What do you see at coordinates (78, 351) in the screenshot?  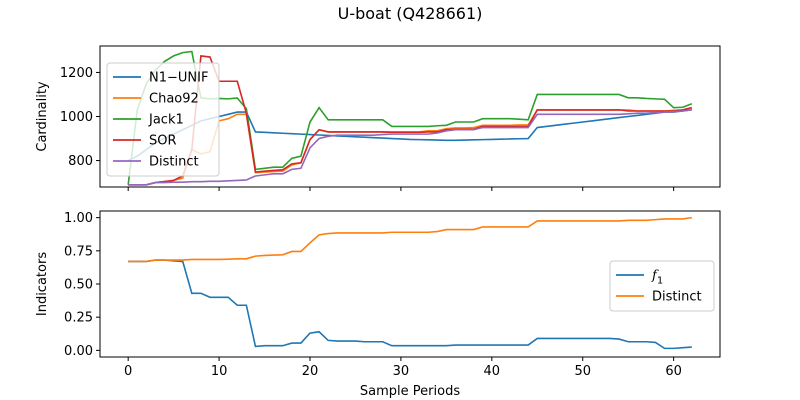 I see `y-tick-label: 0.00` at bounding box center [78, 351].